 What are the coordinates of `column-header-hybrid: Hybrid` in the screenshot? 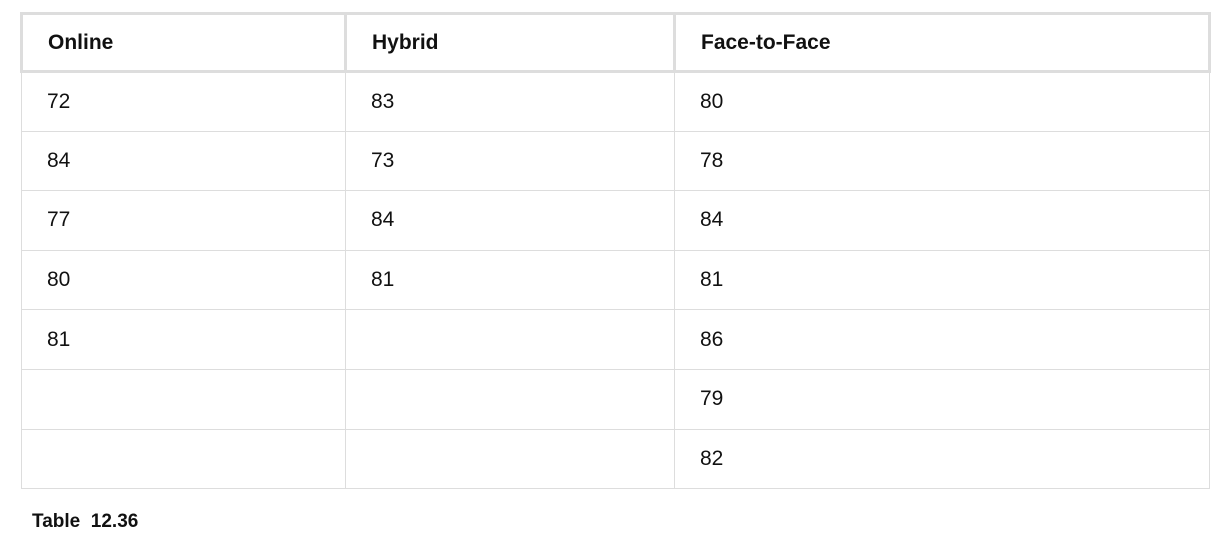 It's located at (510, 42).